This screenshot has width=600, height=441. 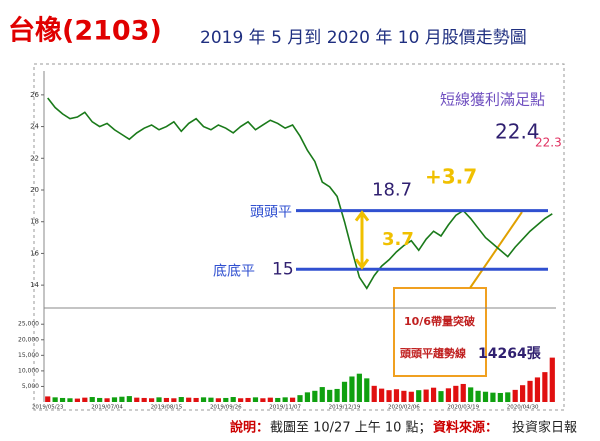 What do you see at coordinates (234, 271) in the screenshot?
I see `annotation-base-label: 底底平` at bounding box center [234, 271].